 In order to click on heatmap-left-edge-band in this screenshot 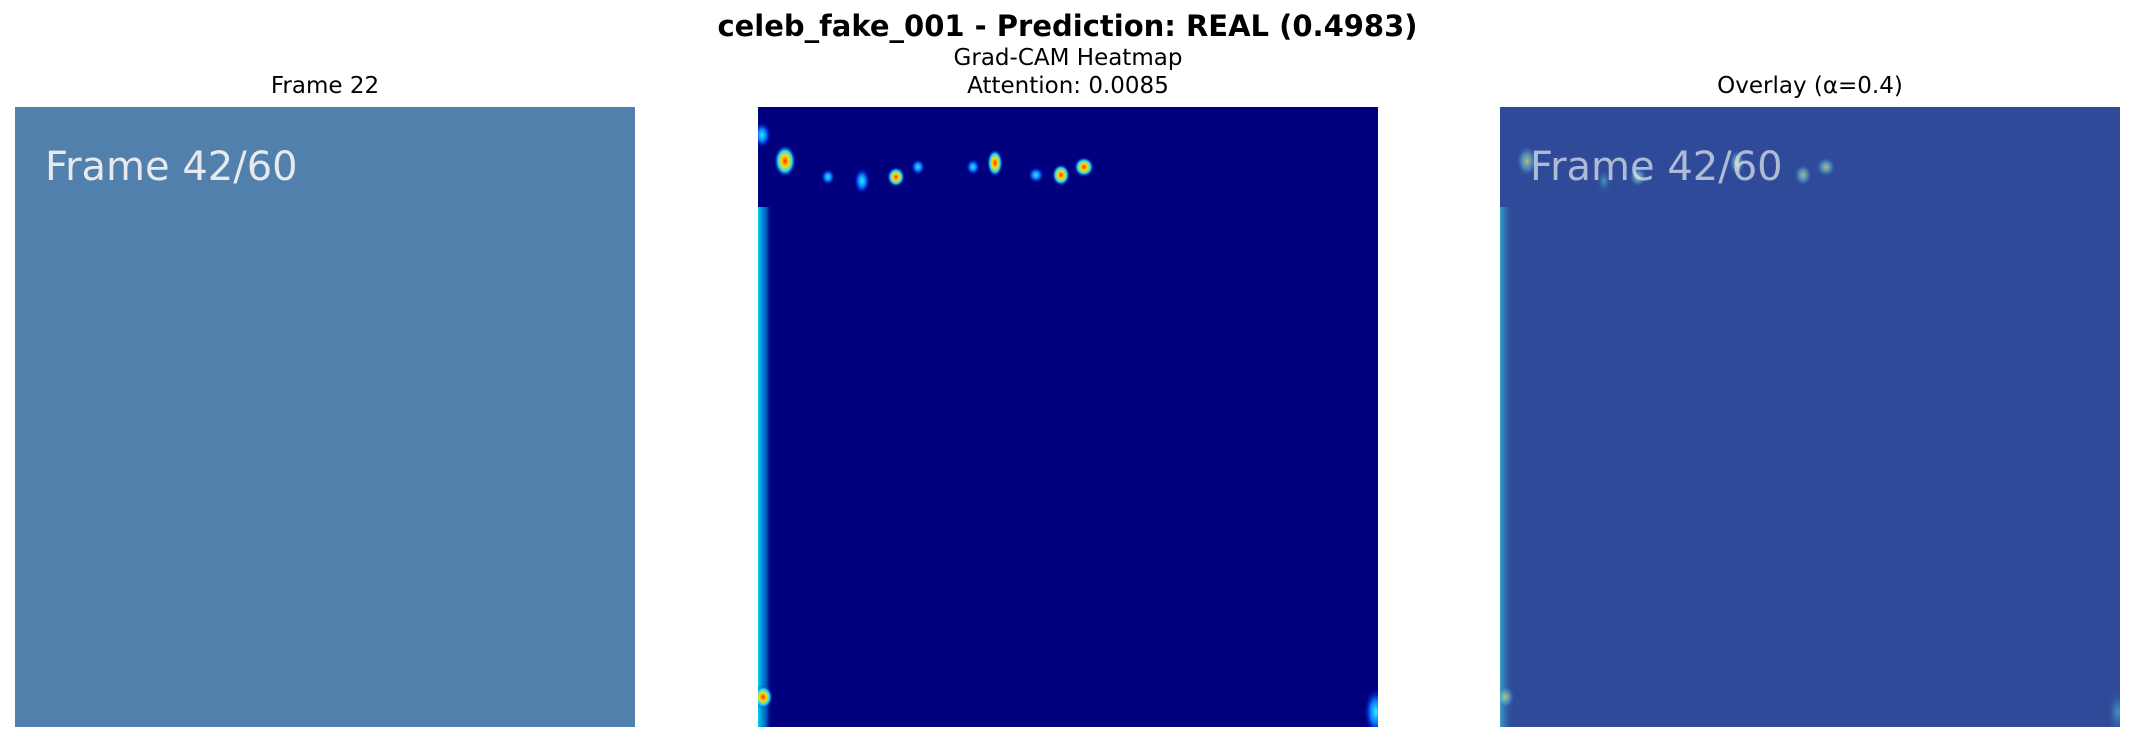, I will do `click(765, 467)`.